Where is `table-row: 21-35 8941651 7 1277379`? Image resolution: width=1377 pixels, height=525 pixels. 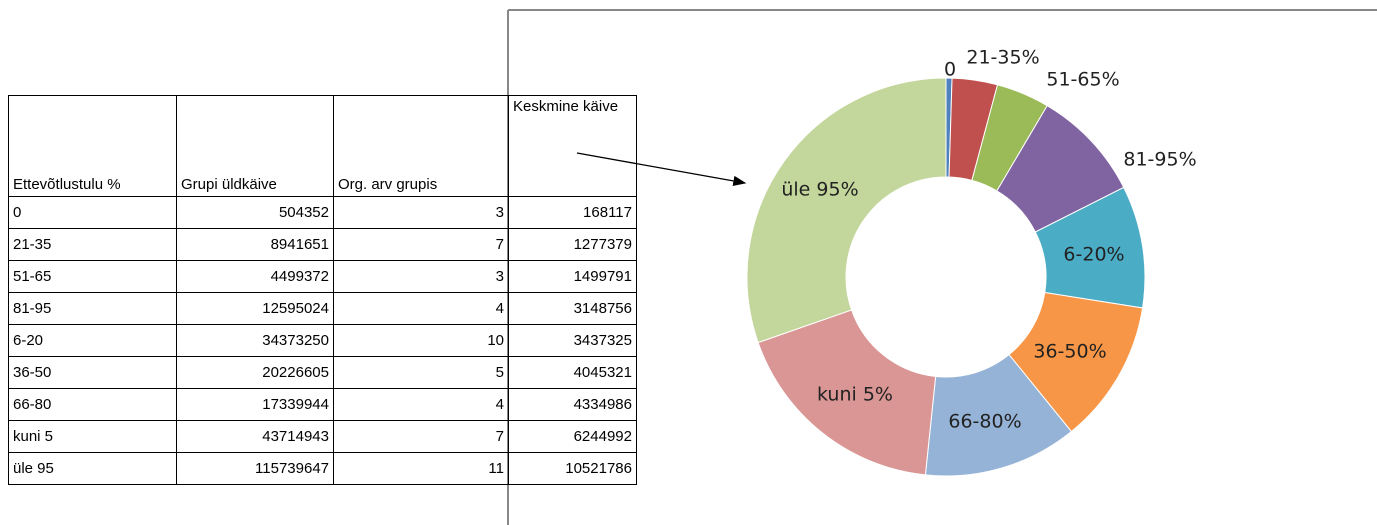
table-row: 21-35 8941651 7 1277379 is located at coordinates (322, 244).